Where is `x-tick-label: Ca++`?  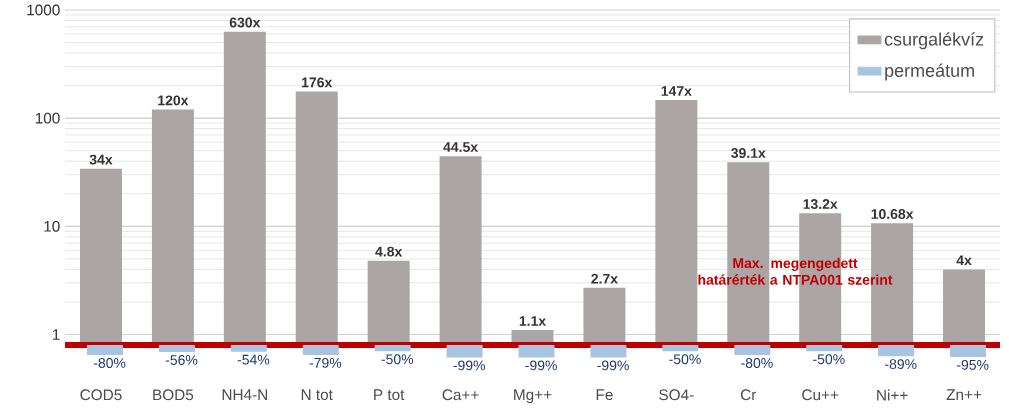 x-tick-label: Ca++ is located at coordinates (460, 395).